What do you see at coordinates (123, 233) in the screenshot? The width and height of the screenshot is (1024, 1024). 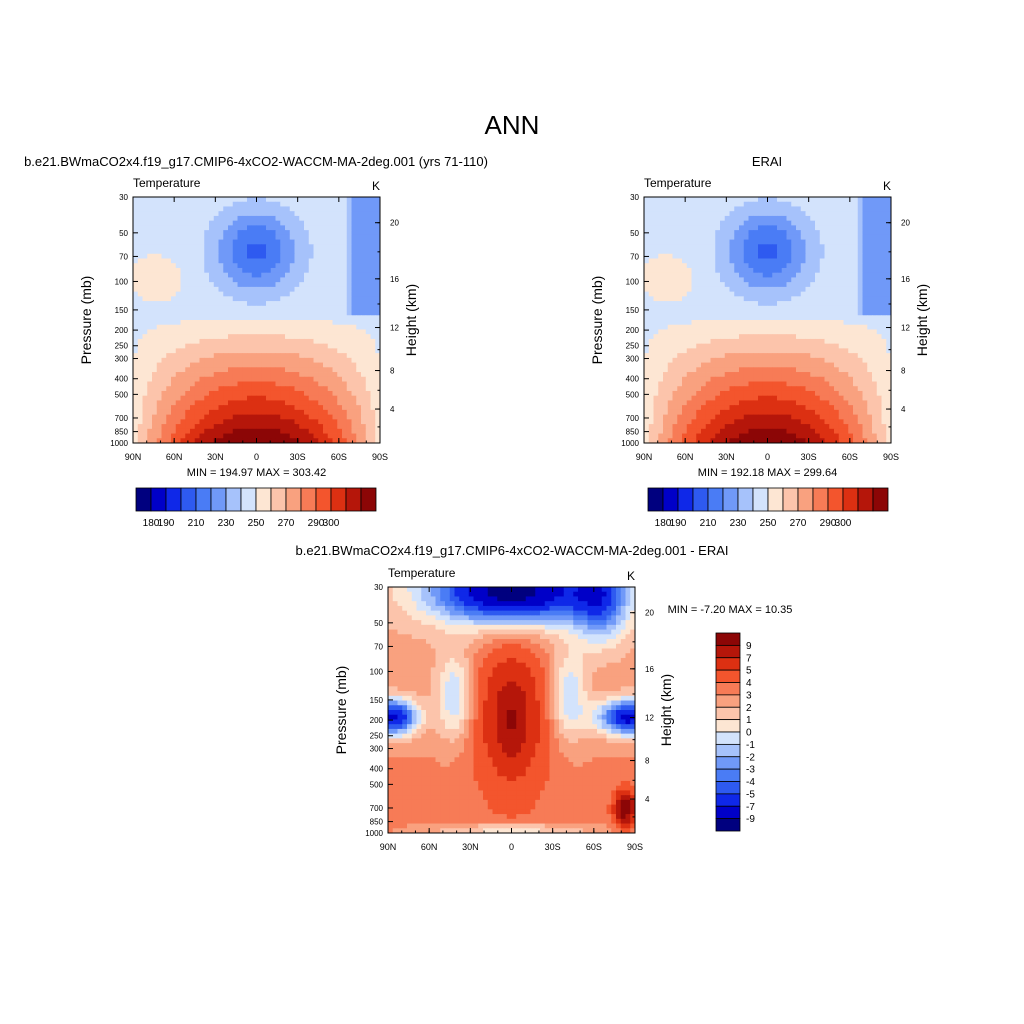 I see `y-tick-label: 50` at bounding box center [123, 233].